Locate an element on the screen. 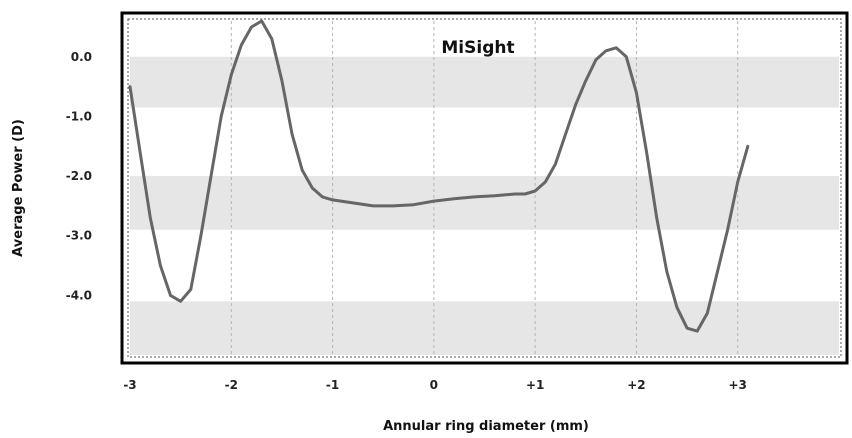  y-tick-label: -2.0 is located at coordinates (79, 176).